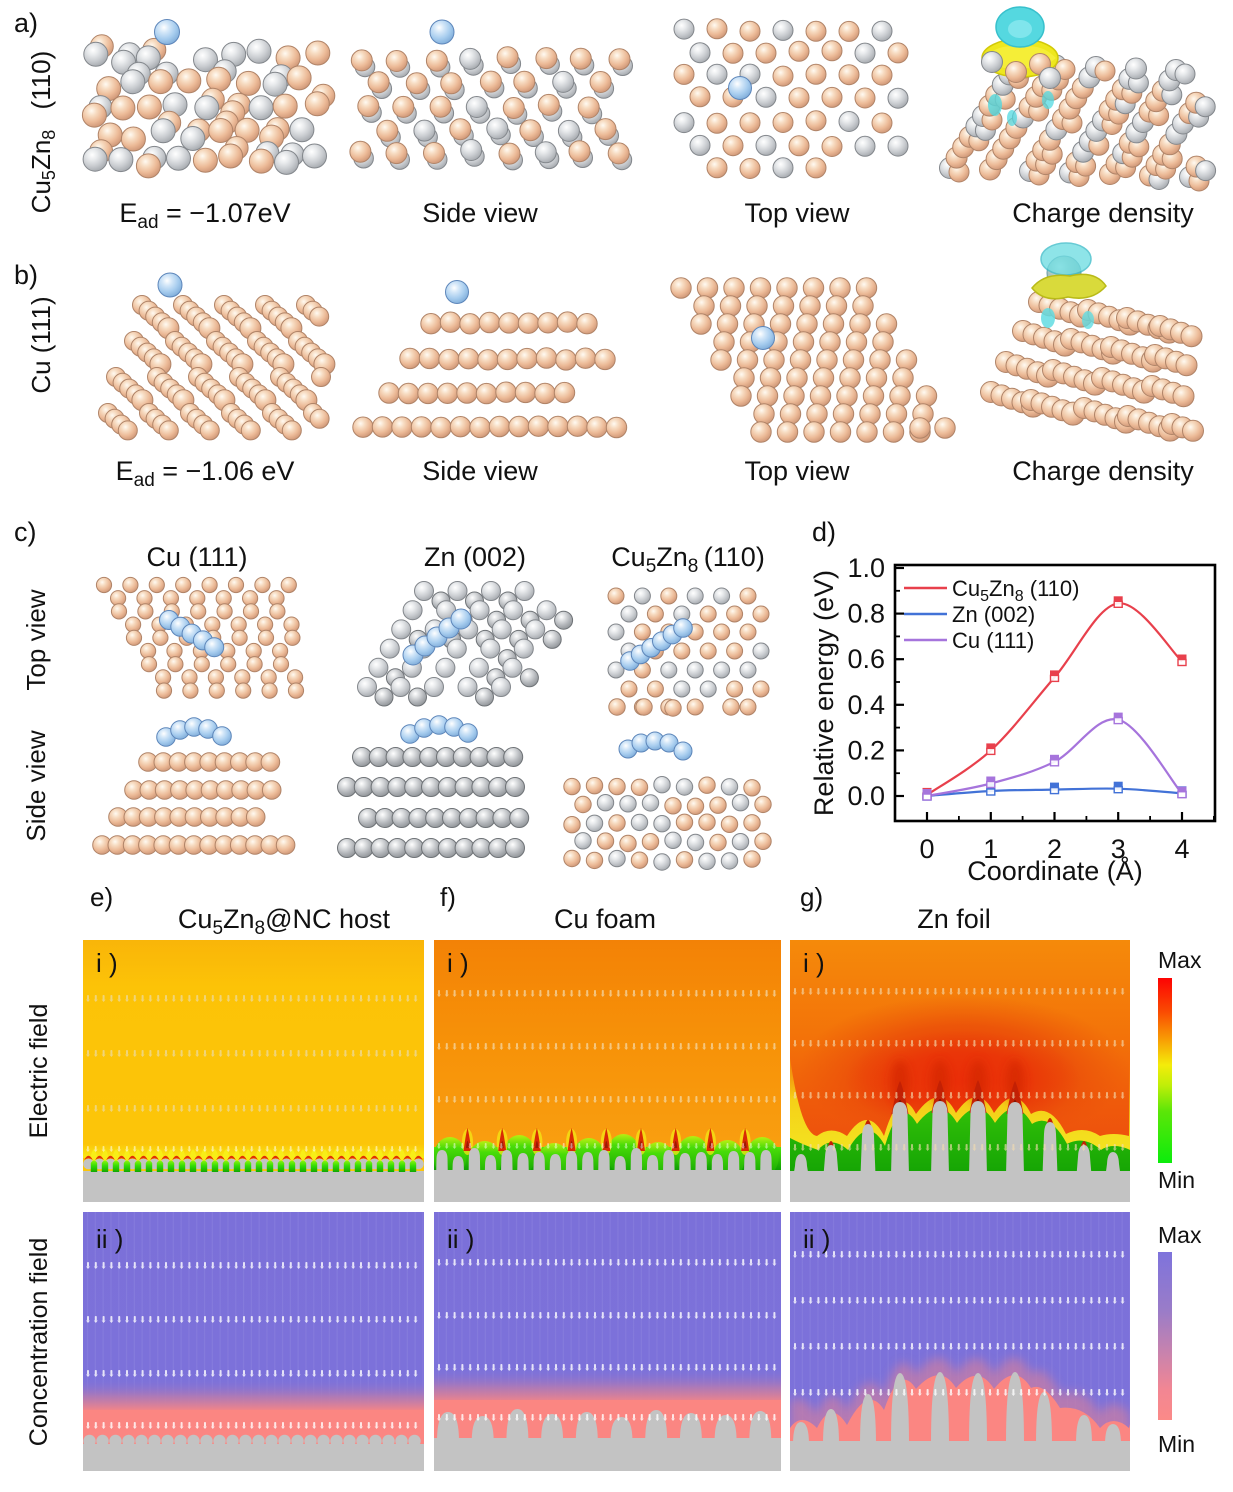 The width and height of the screenshot is (1233, 1492). What do you see at coordinates (25, 532) in the screenshot?
I see `svg-text: c)` at bounding box center [25, 532].